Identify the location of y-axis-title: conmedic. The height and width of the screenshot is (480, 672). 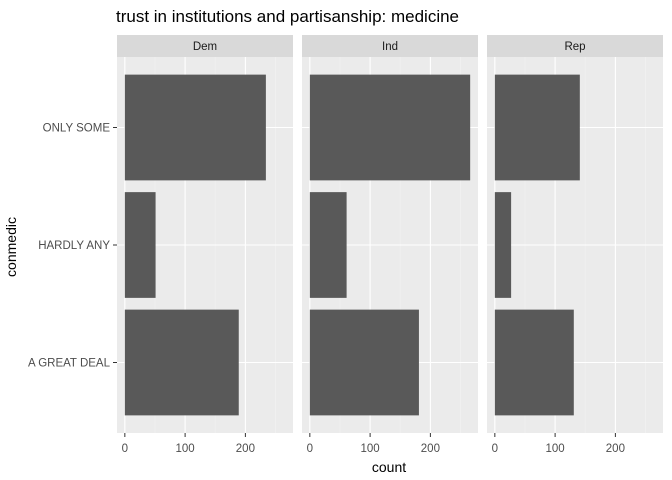
(11, 247).